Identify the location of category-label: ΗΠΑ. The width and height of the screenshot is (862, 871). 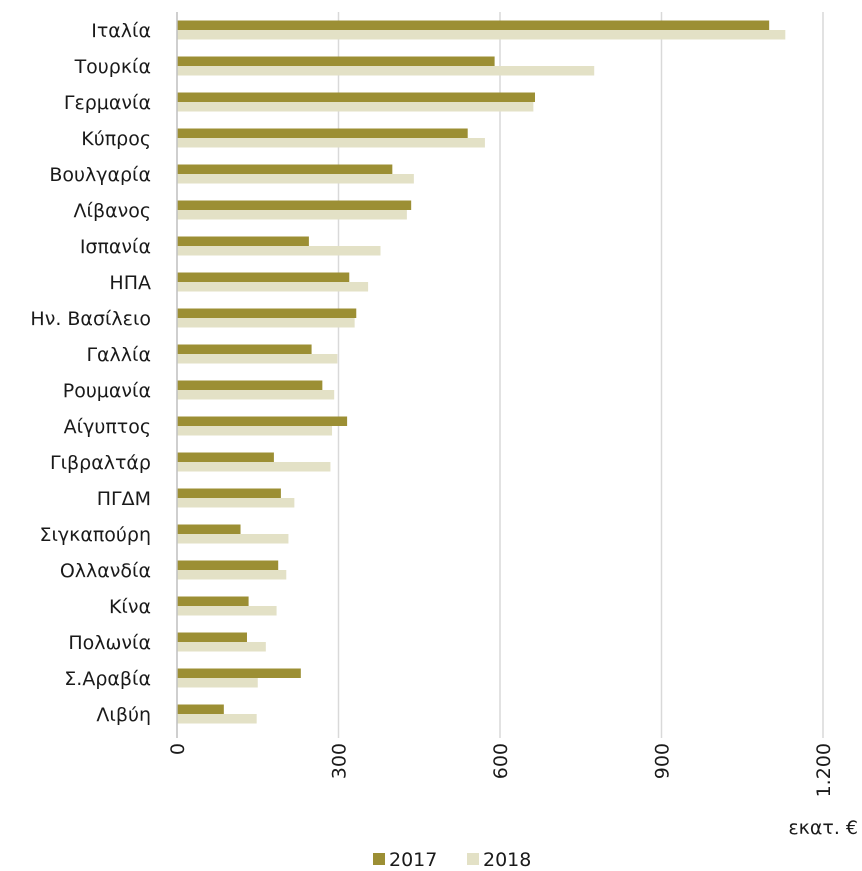
(130, 283).